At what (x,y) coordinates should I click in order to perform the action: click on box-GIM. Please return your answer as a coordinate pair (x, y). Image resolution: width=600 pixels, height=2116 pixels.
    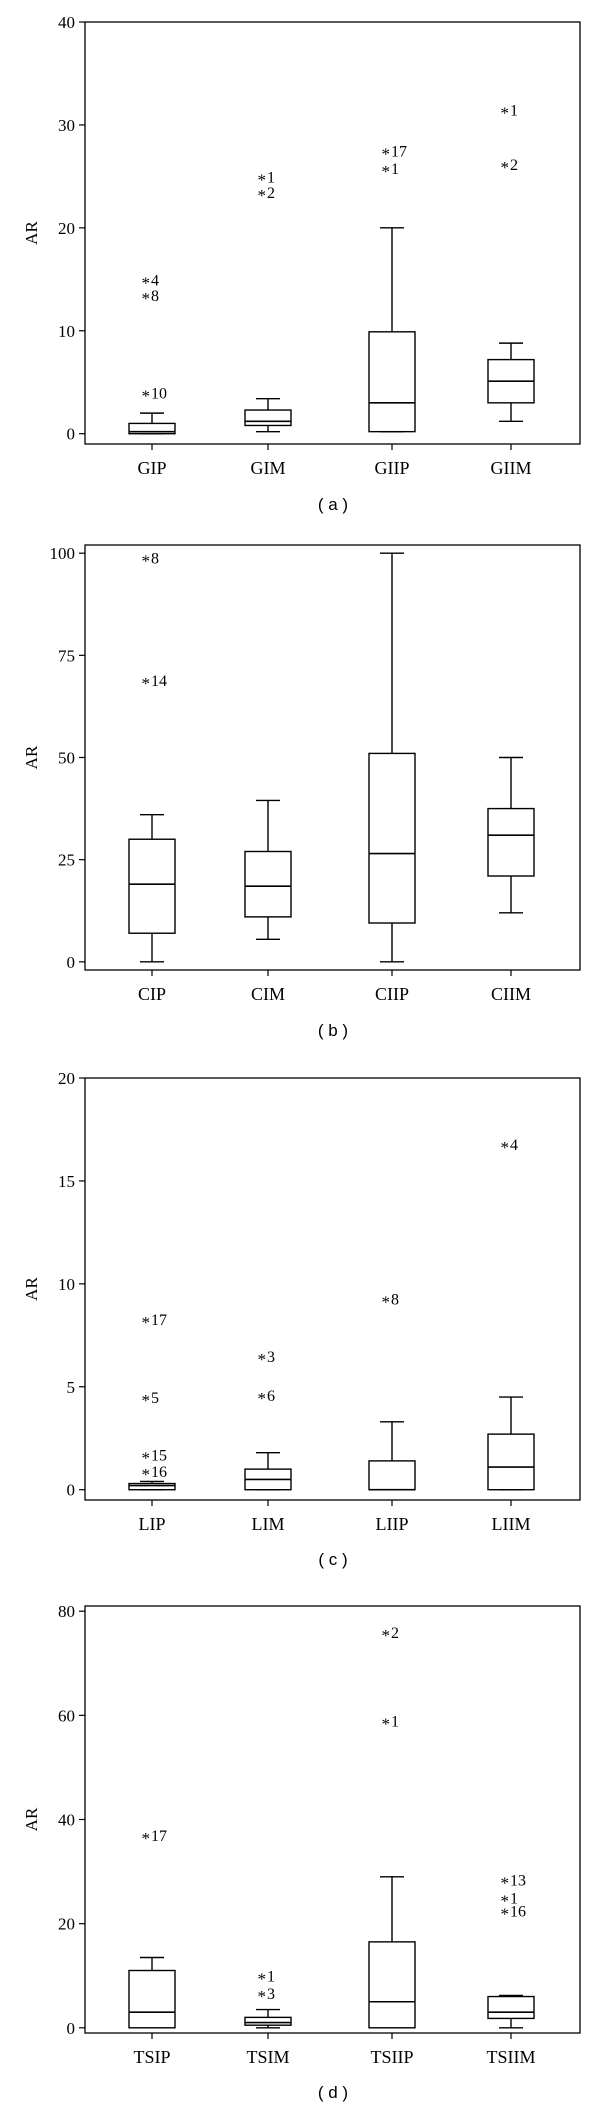
    Looking at the image, I should click on (268, 415).